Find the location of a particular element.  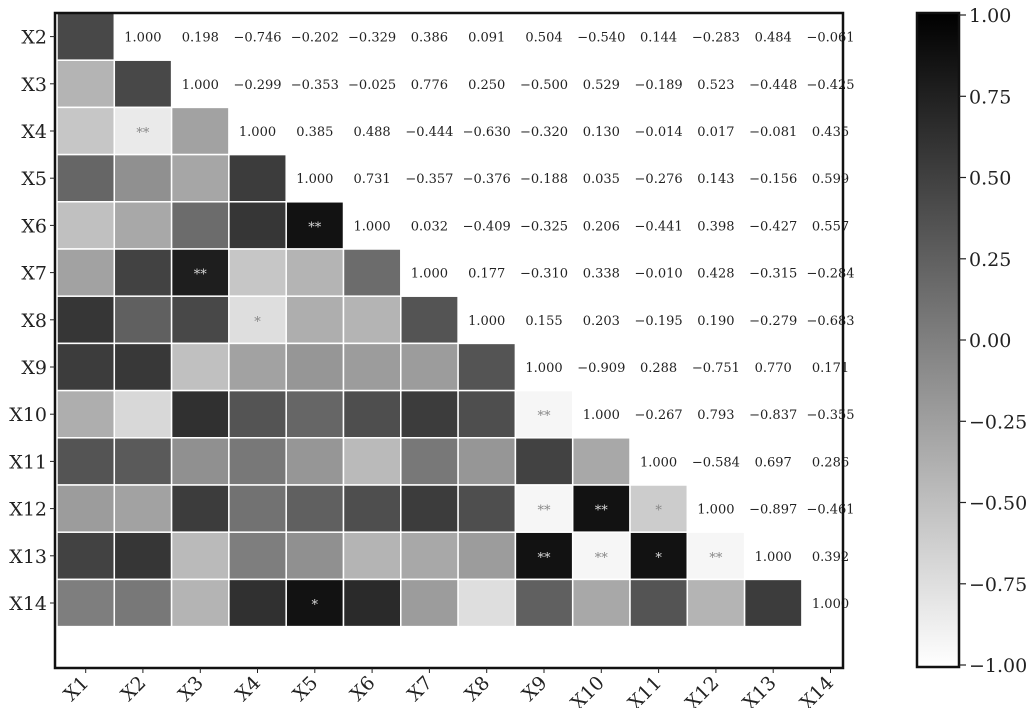

correlation-value-label: −0.376 is located at coordinates (487, 179).